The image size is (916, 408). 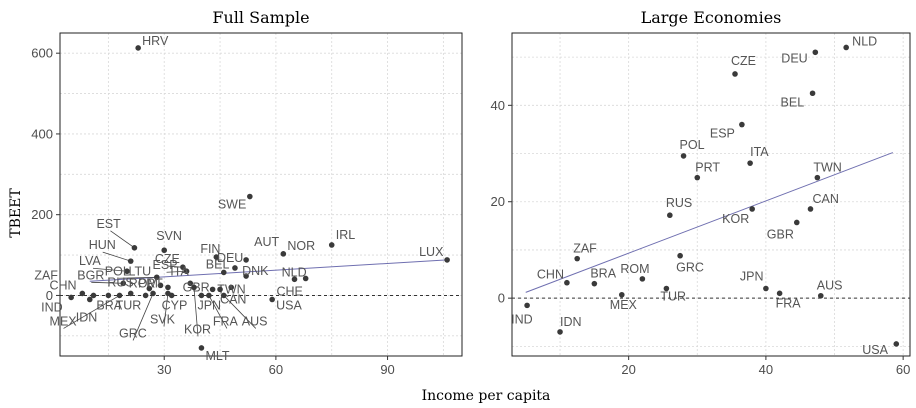 What do you see at coordinates (155, 41) in the screenshot?
I see `point-label-hrv: HRV` at bounding box center [155, 41].